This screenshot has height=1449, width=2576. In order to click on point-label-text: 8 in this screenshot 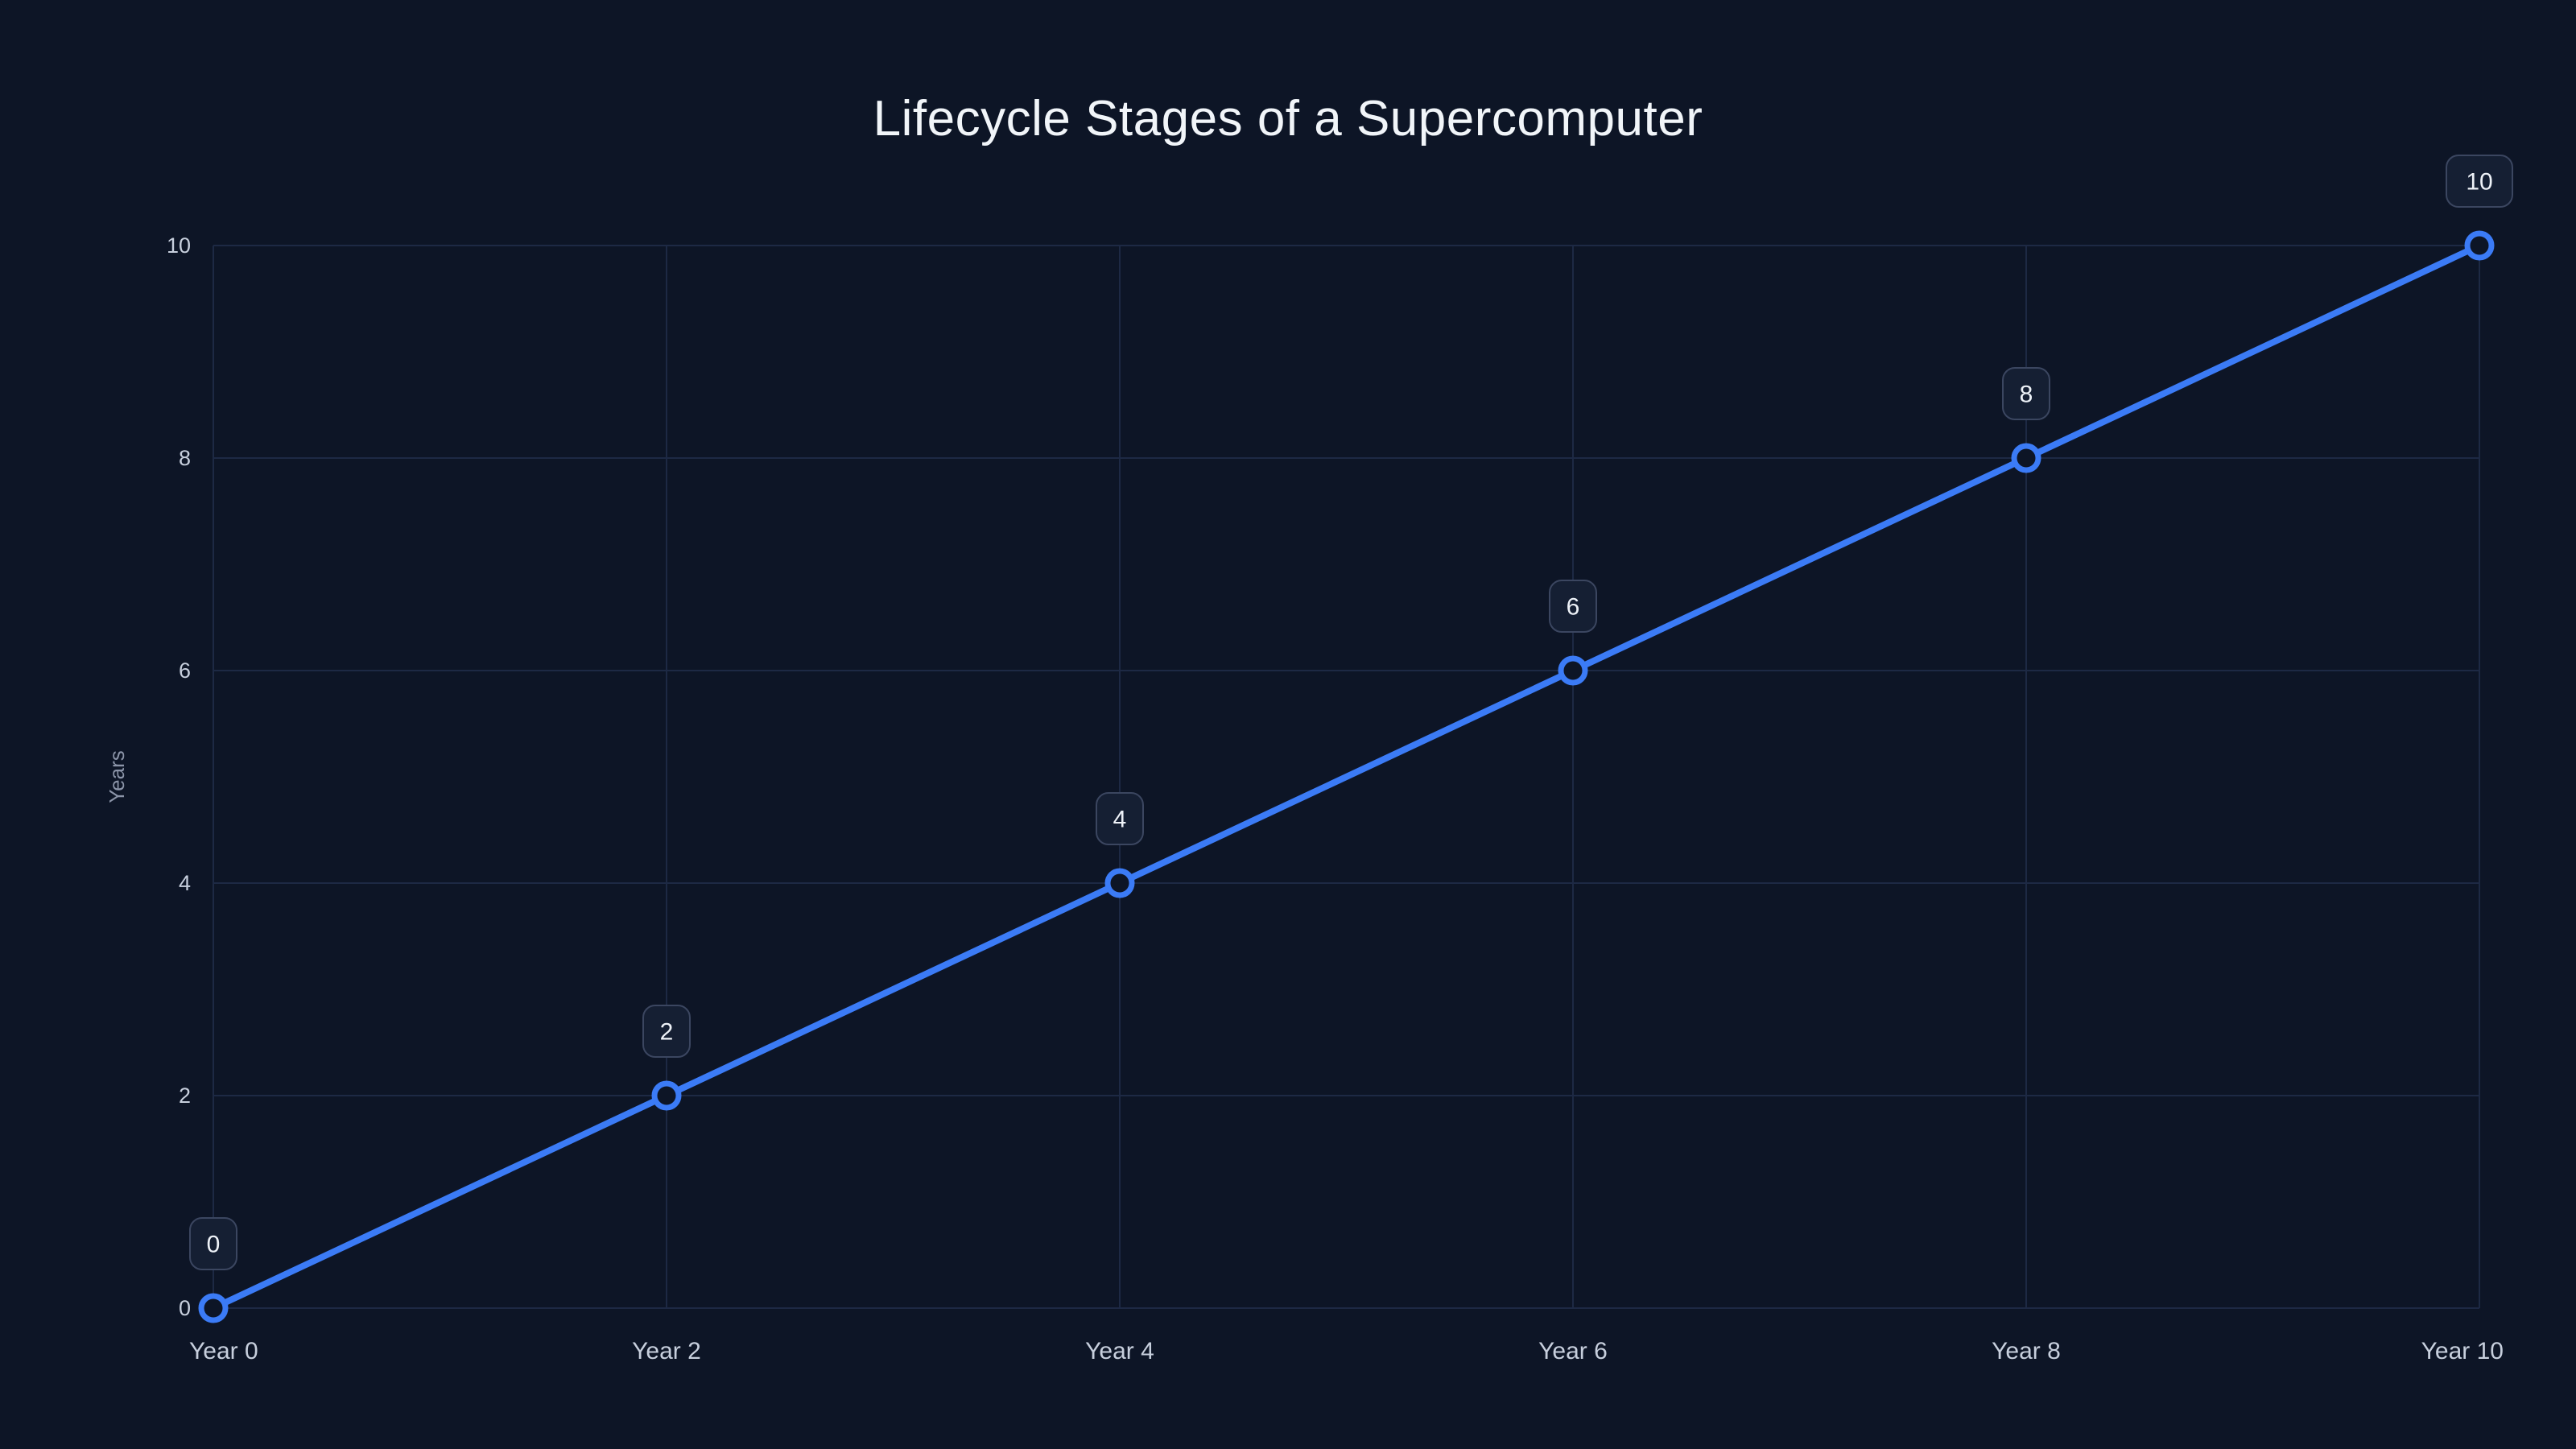, I will do `click(2026, 395)`.